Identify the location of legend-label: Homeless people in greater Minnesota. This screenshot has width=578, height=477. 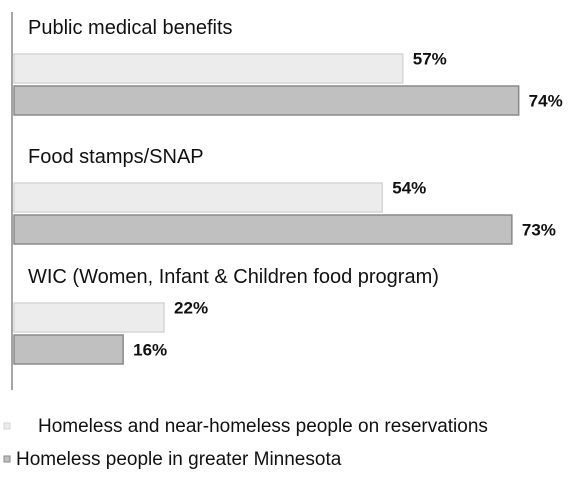
(179, 459).